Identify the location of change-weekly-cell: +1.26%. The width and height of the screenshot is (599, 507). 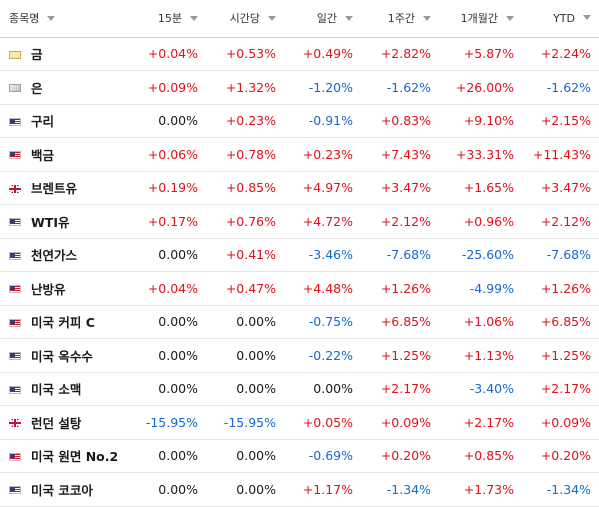
(400, 288).